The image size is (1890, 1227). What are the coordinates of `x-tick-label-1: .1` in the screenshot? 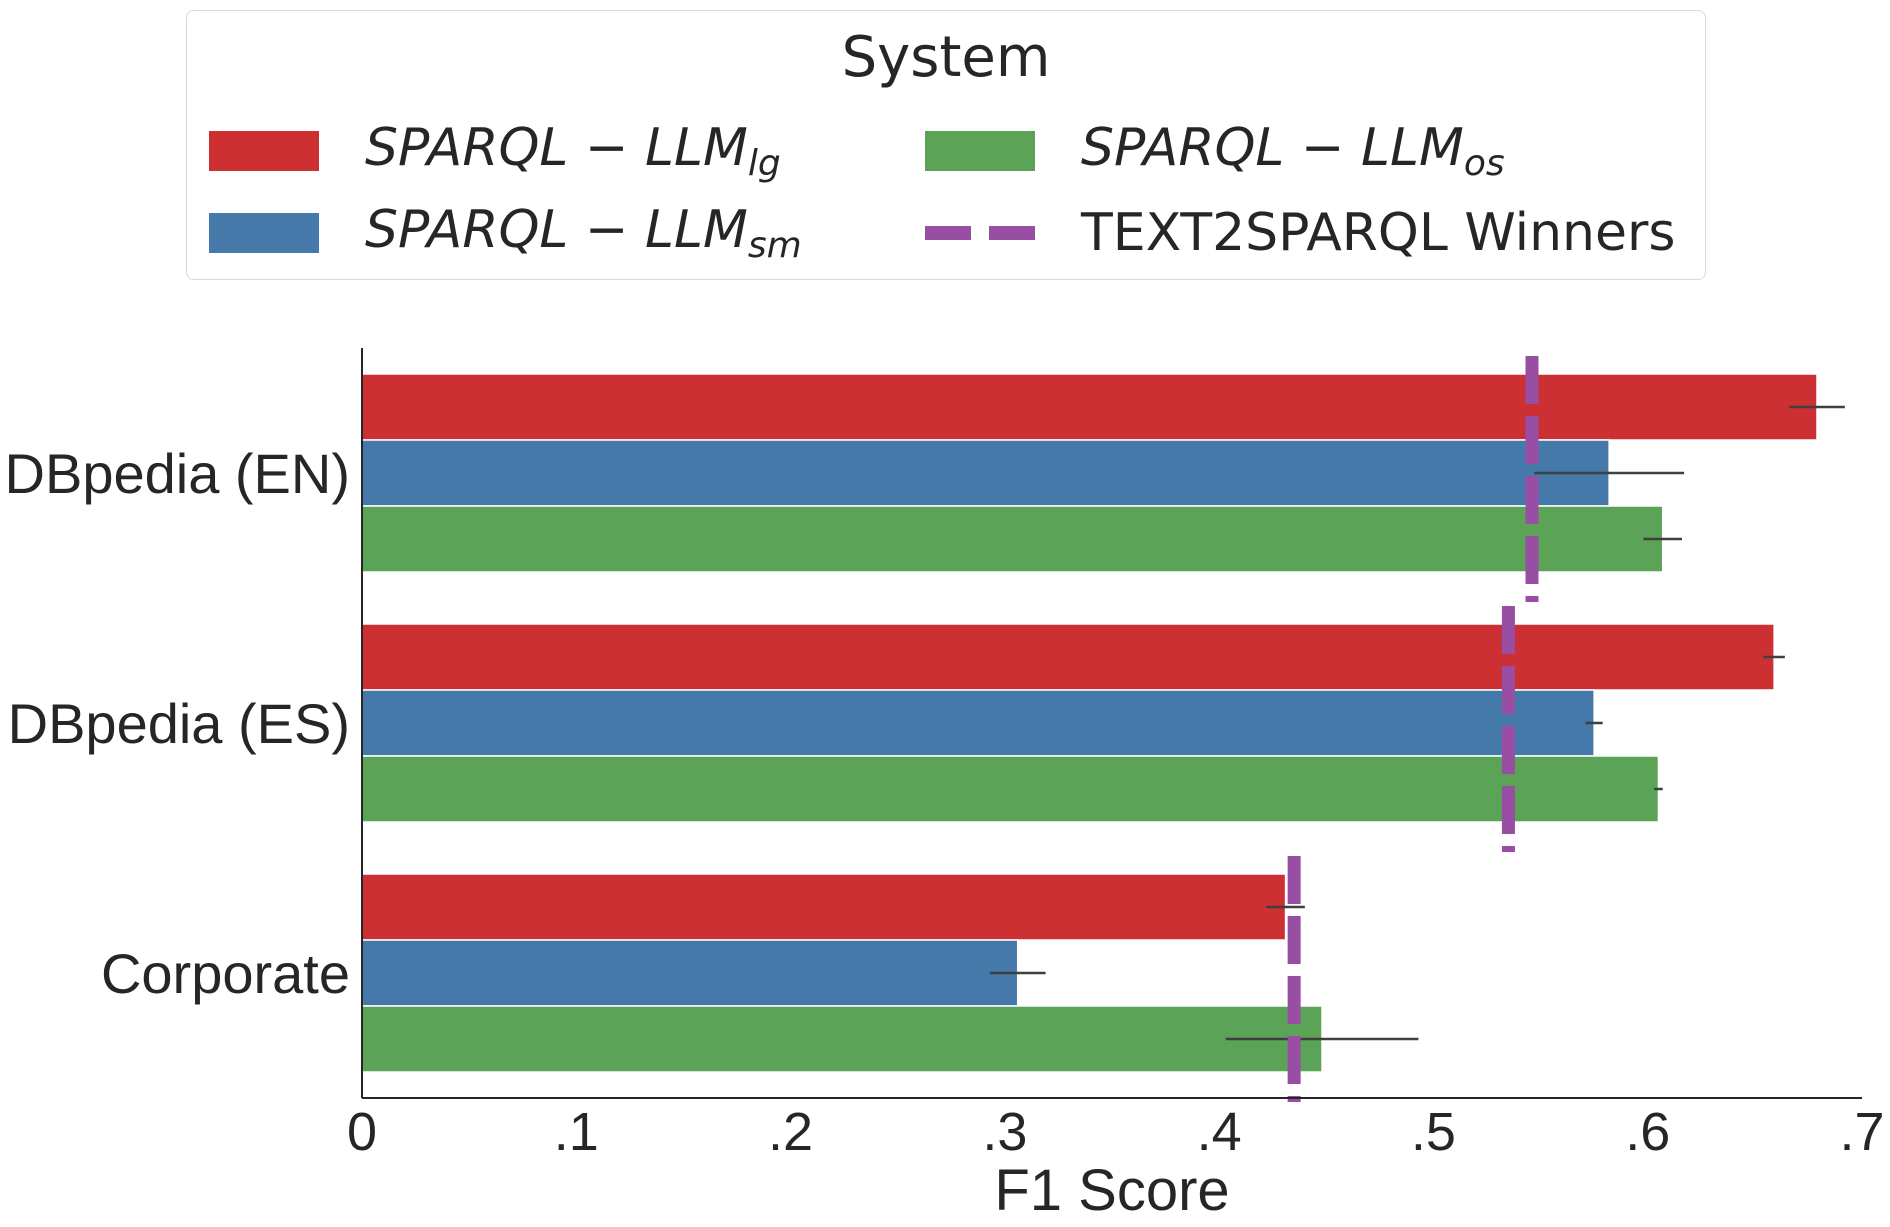 It's located at (576, 1132).